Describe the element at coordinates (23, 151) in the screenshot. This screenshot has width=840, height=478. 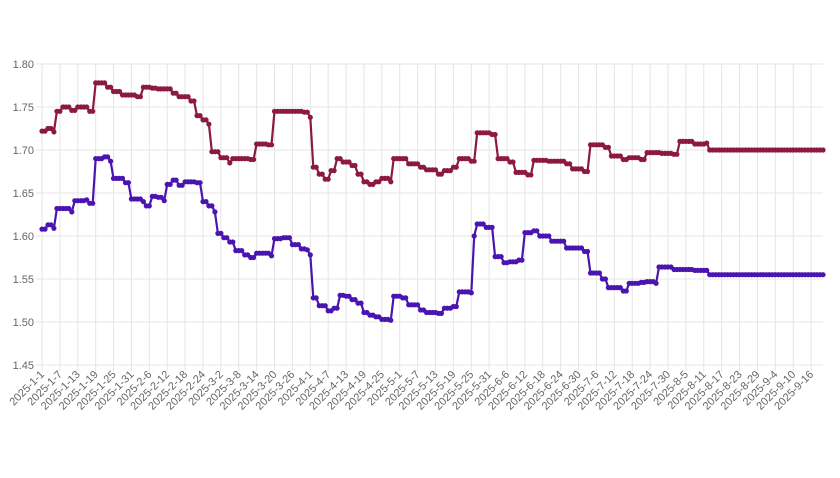
I see `y-tick-label: 1.70` at that location.